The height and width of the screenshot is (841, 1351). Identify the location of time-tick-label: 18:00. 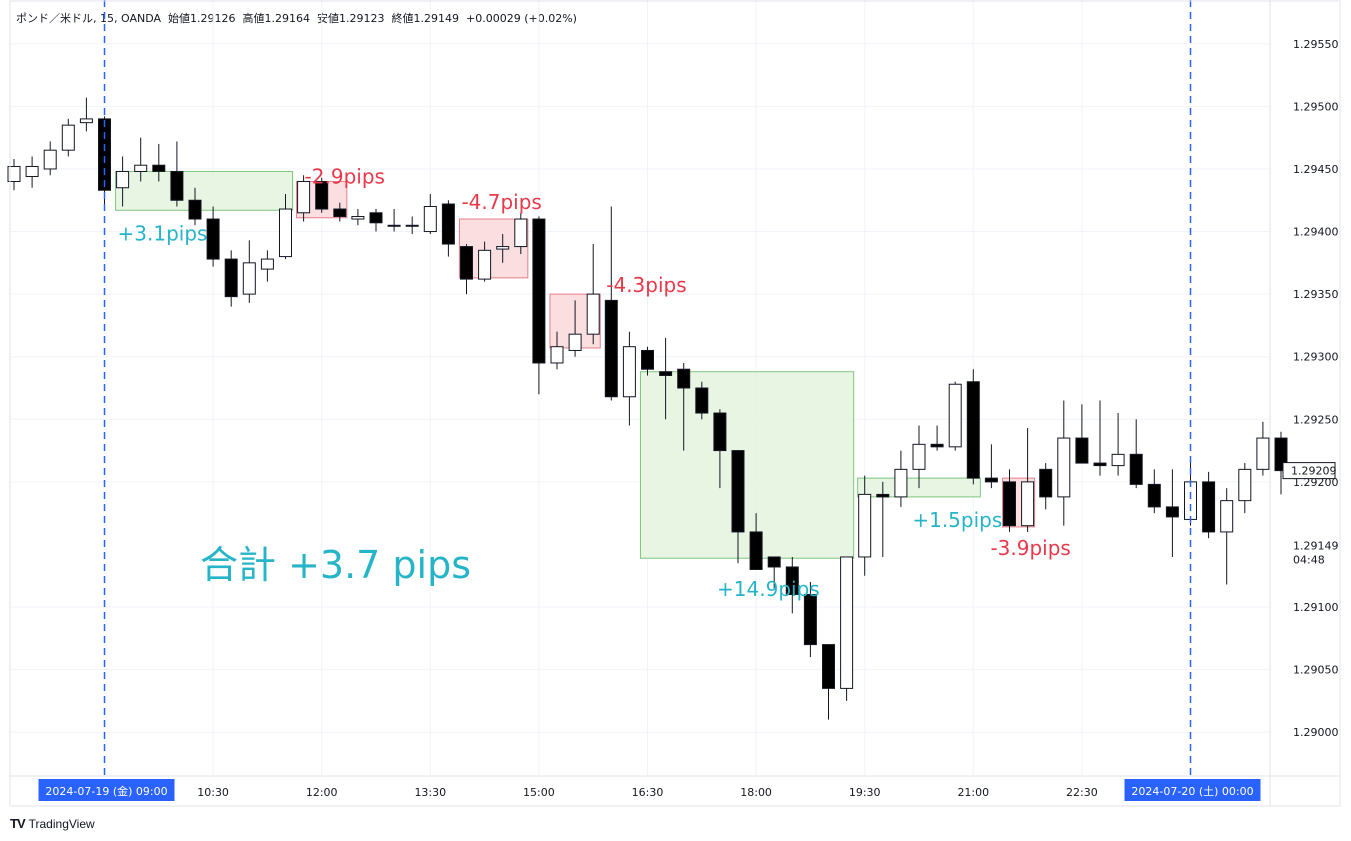
(756, 792).